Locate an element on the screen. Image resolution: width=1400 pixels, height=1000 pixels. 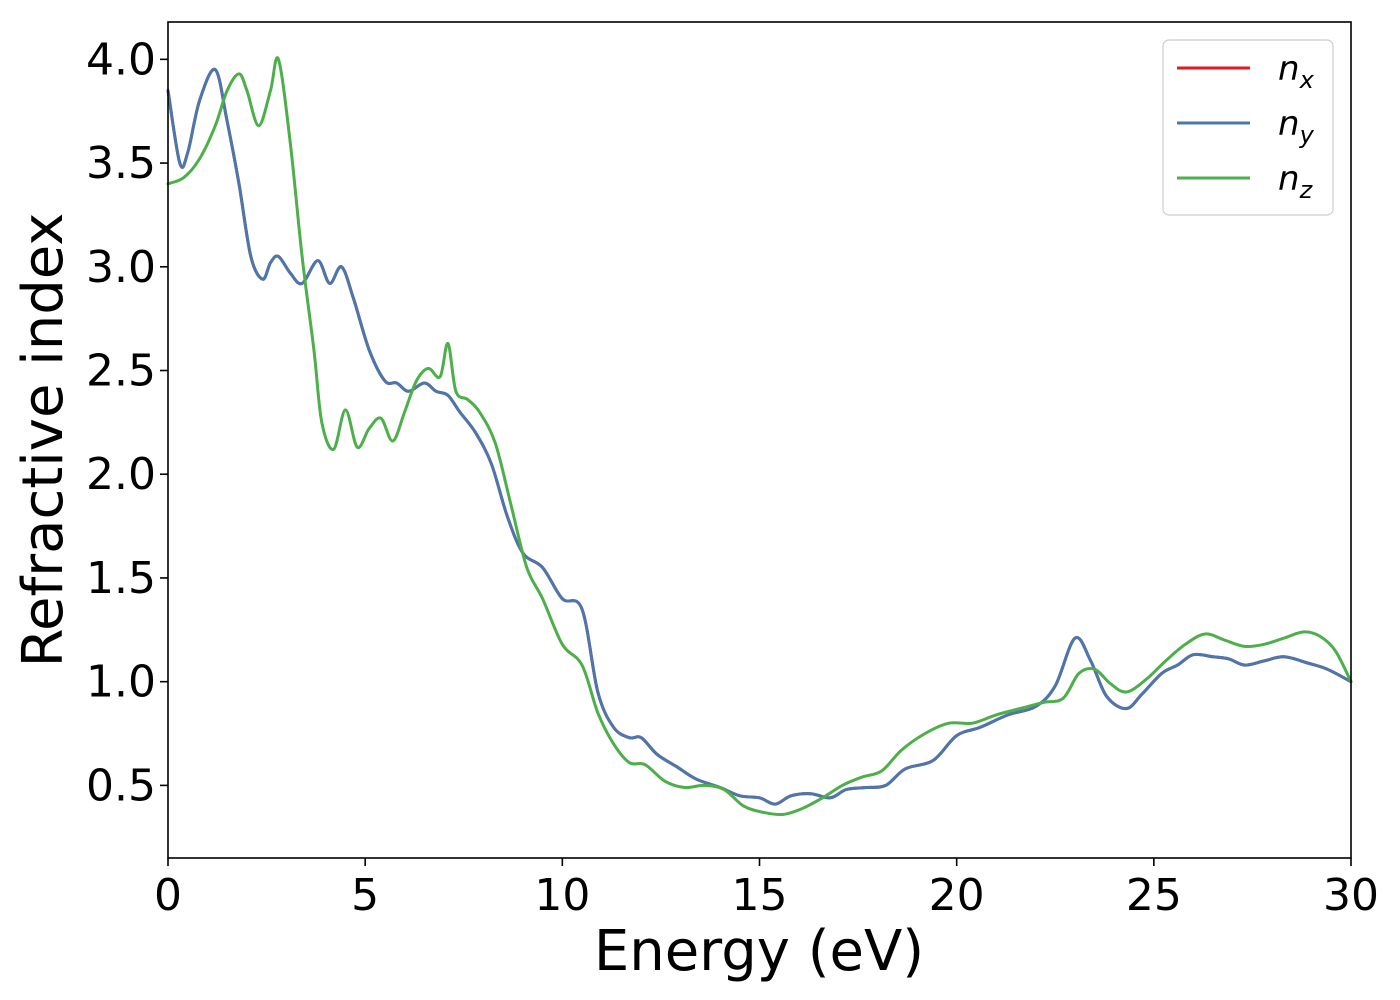
x-tick-label: 20 is located at coordinates (957, 895).